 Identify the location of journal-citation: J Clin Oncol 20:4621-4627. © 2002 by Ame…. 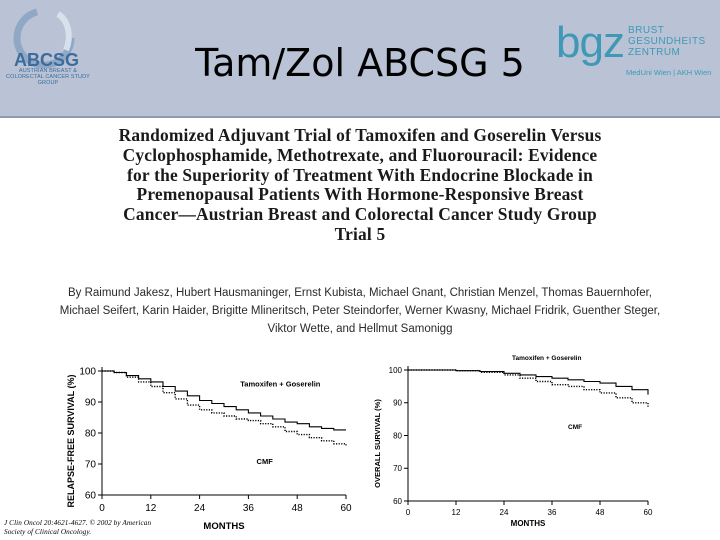
(109, 528).